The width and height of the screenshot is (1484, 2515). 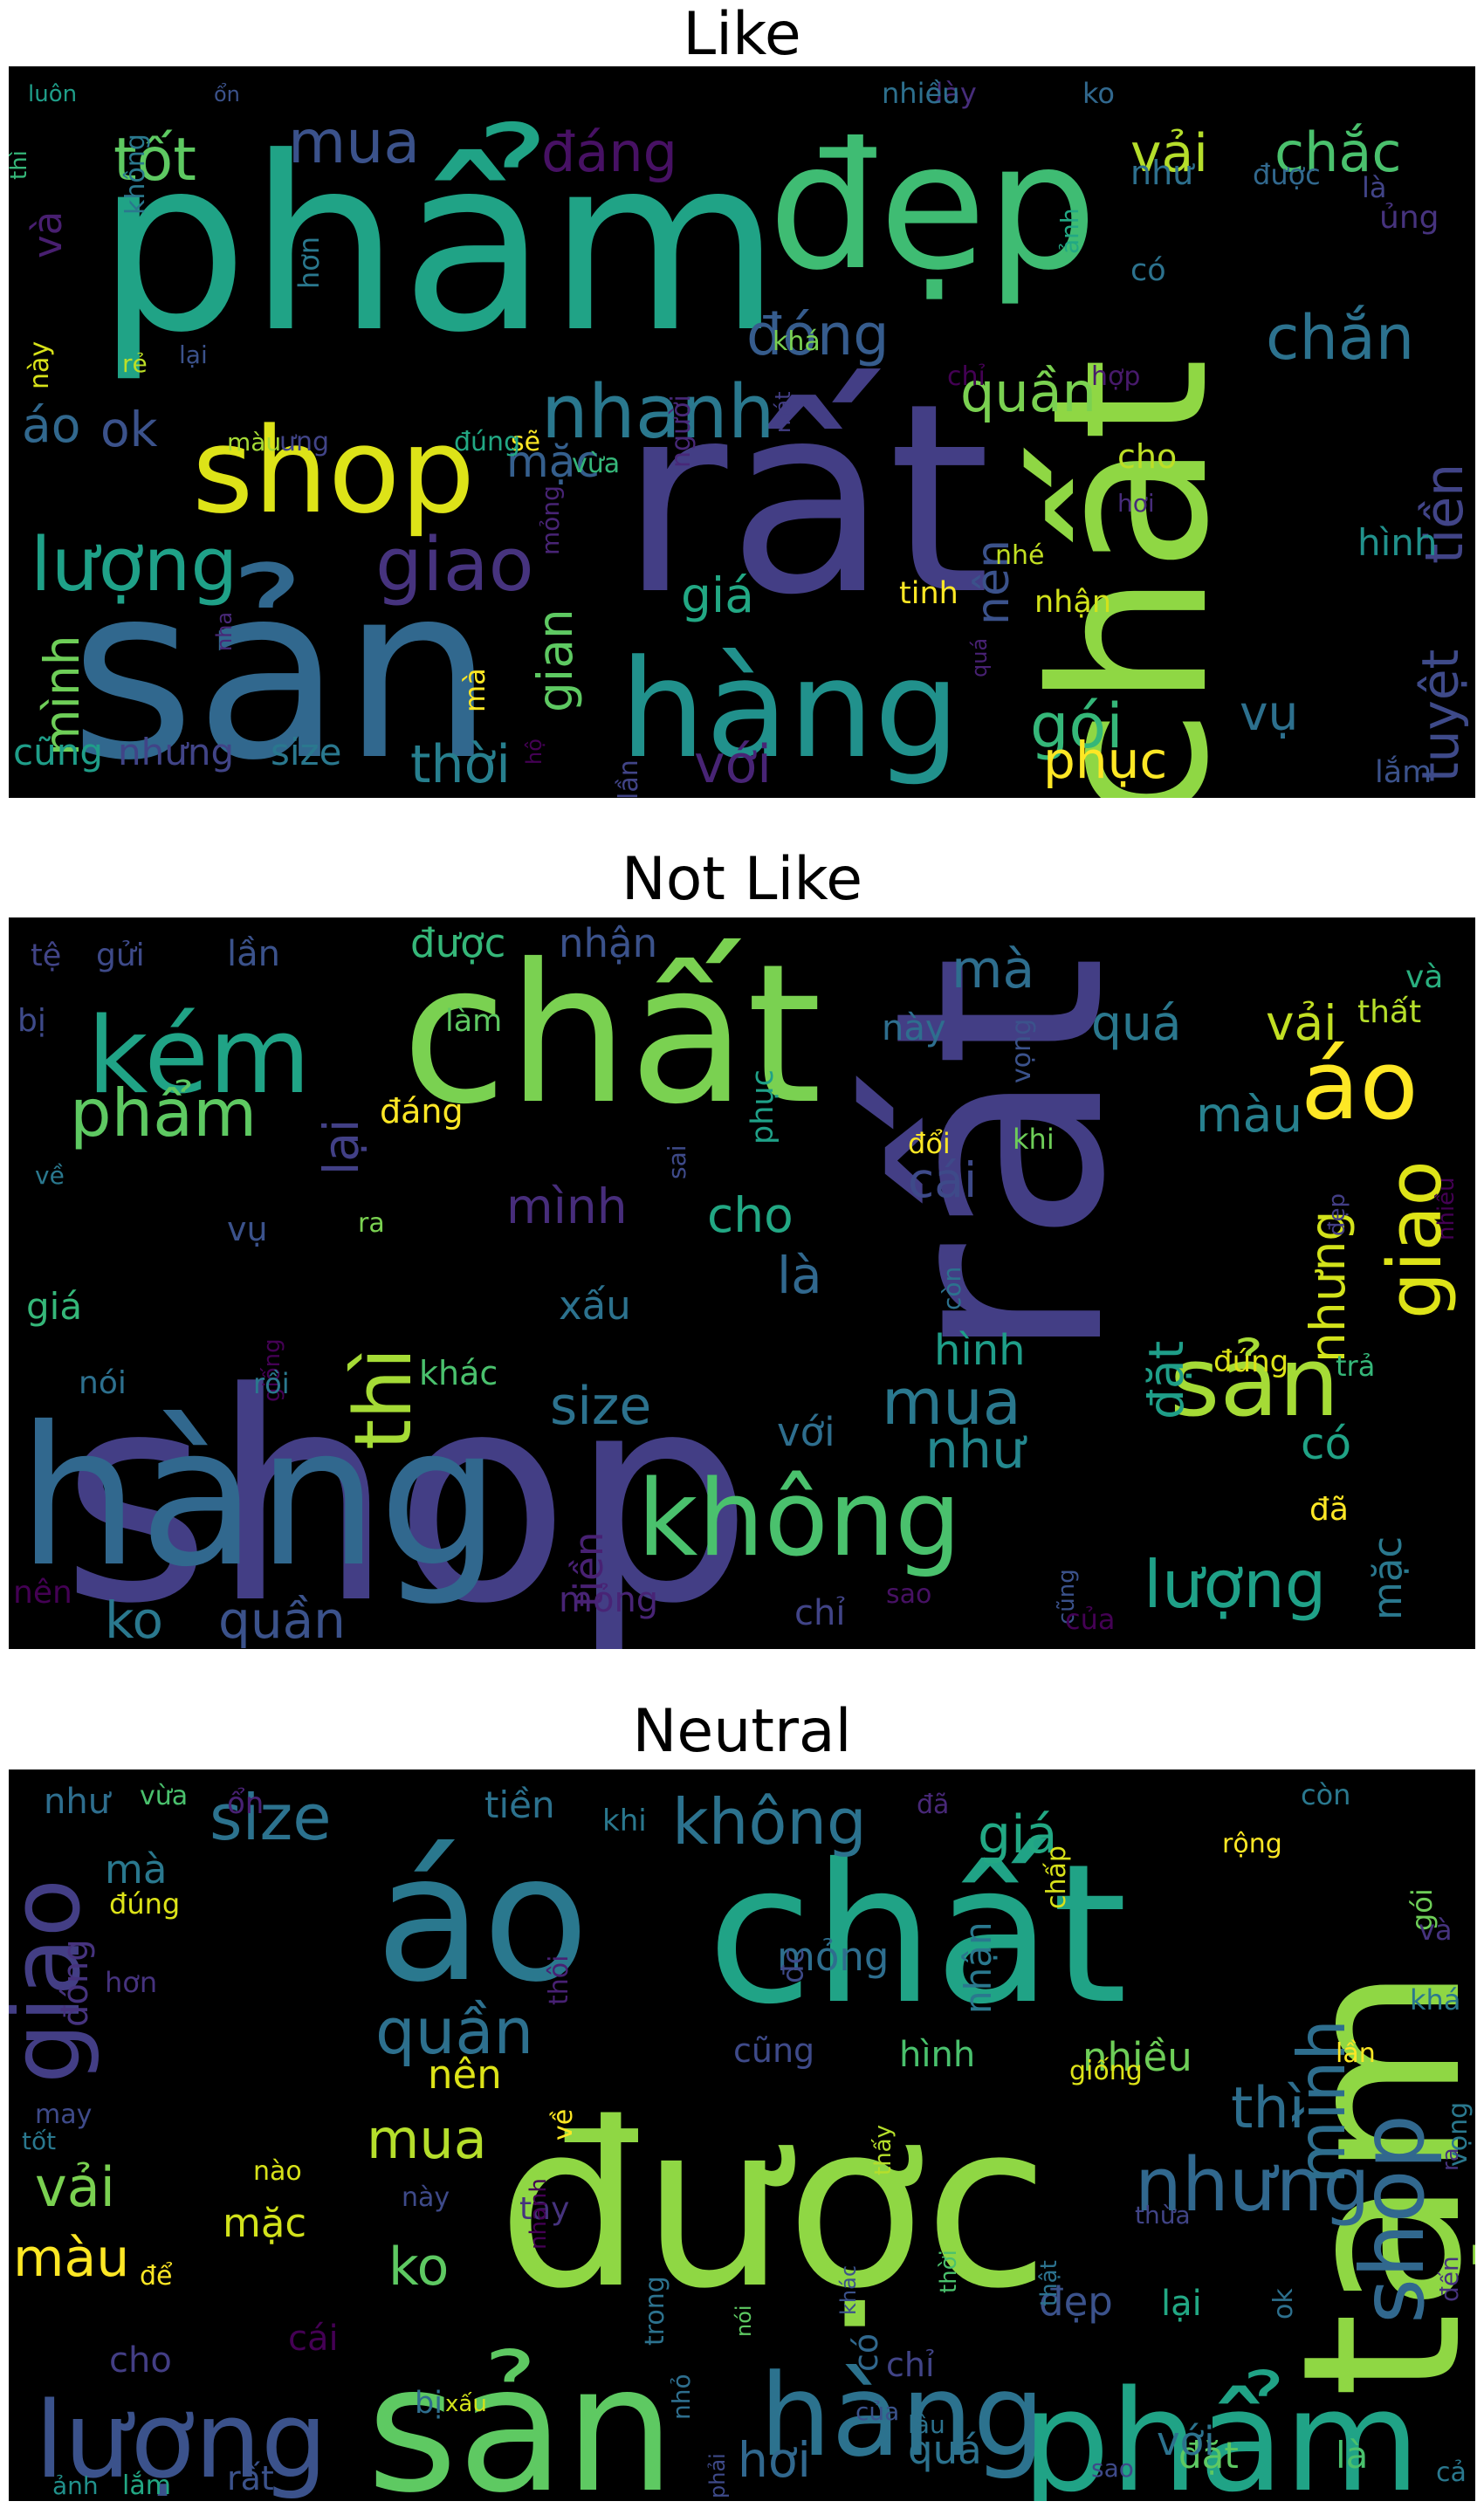 What do you see at coordinates (76, 1983) in the screenshot?
I see `cloud-word: đóng` at bounding box center [76, 1983].